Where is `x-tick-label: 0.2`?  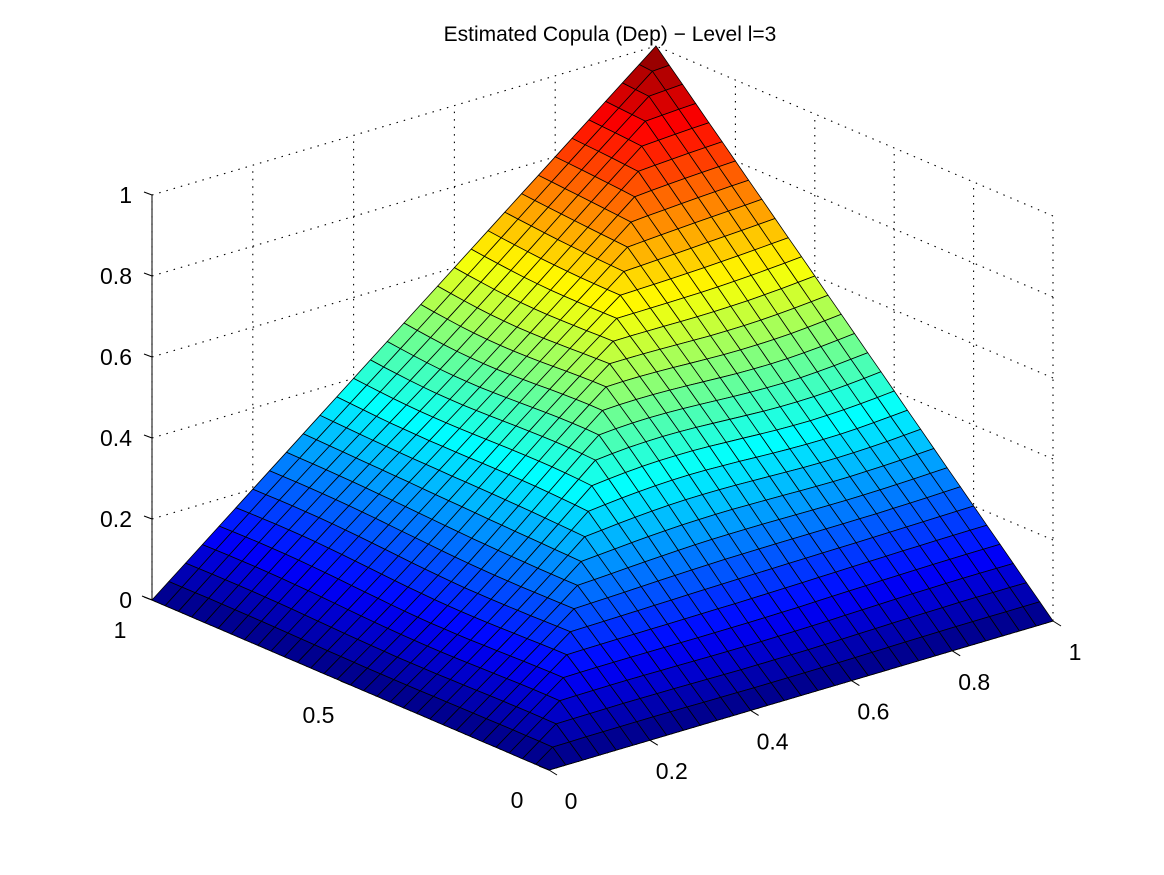
x-tick-label: 0.2 is located at coordinates (672, 771).